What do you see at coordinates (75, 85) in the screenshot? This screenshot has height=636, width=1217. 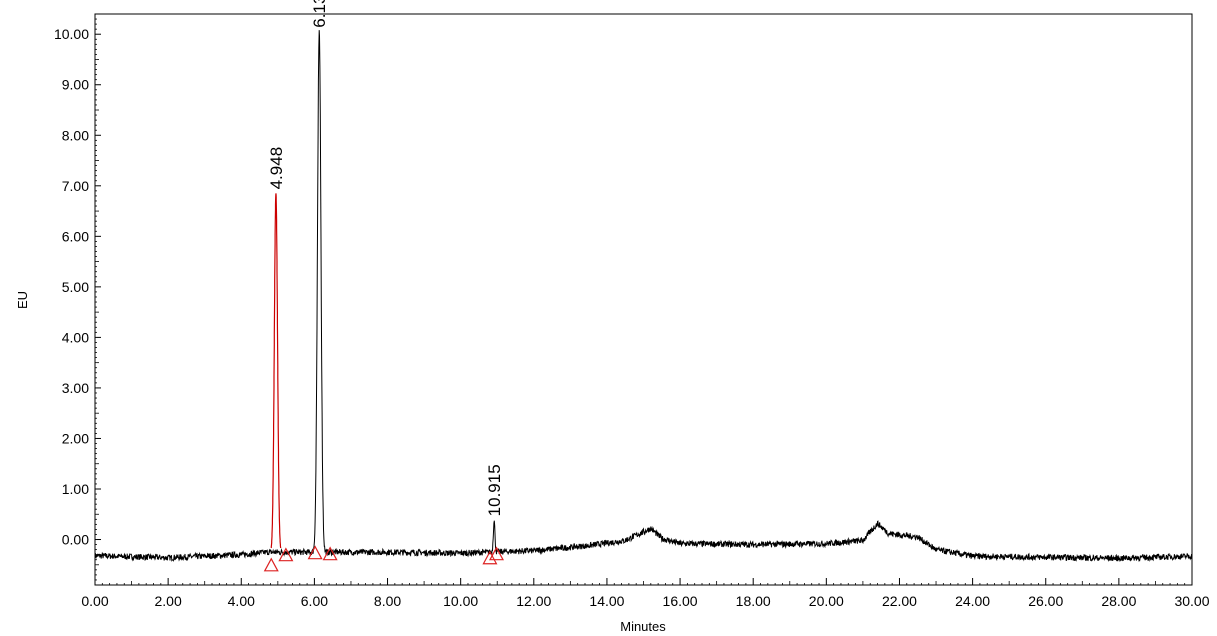 I see `y-tick-label: 9.00` at bounding box center [75, 85].